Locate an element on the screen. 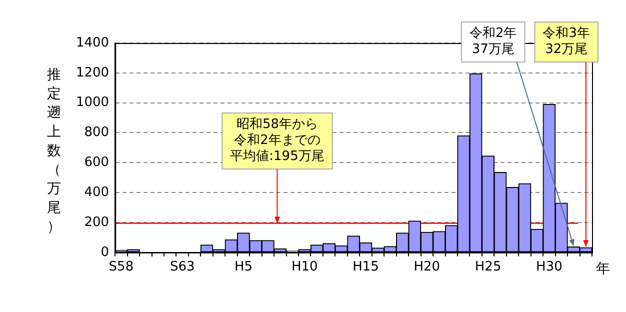 Image resolution: width=626 pixels, height=312 pixels. x-tick-label: S58 is located at coordinates (121, 267).